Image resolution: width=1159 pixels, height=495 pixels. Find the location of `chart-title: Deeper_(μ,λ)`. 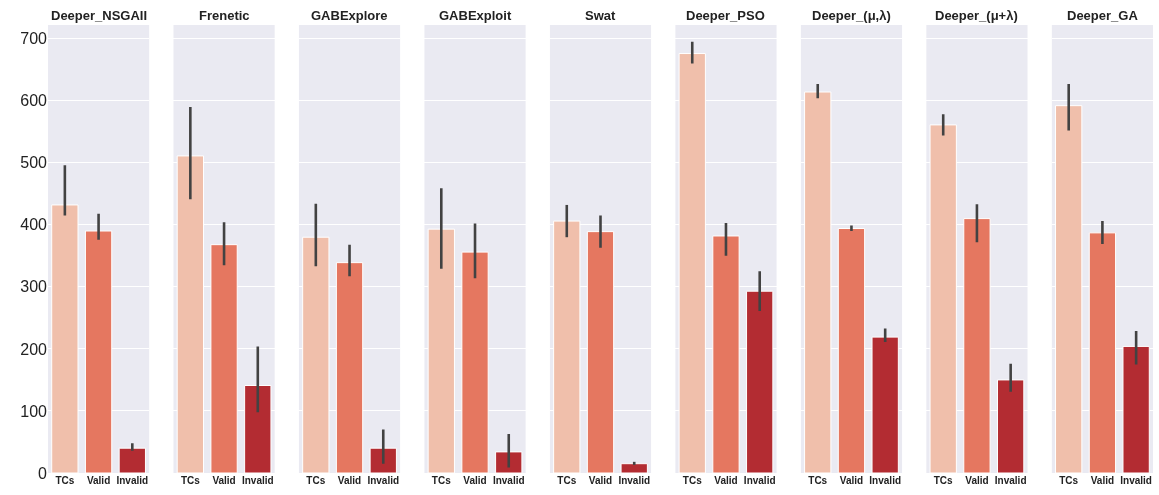

chart-title: Deeper_(μ,λ) is located at coordinates (851, 15).